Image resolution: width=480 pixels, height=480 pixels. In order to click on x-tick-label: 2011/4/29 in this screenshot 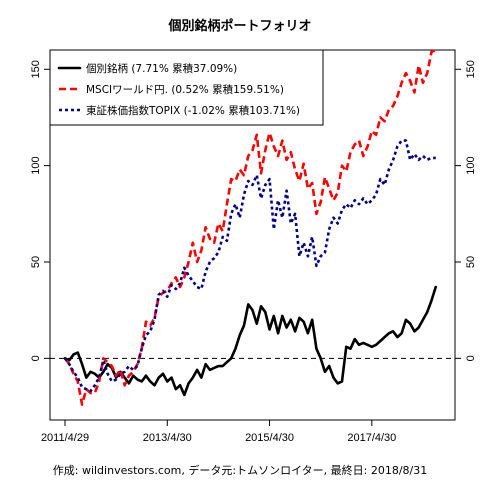, I will do `click(65, 438)`.